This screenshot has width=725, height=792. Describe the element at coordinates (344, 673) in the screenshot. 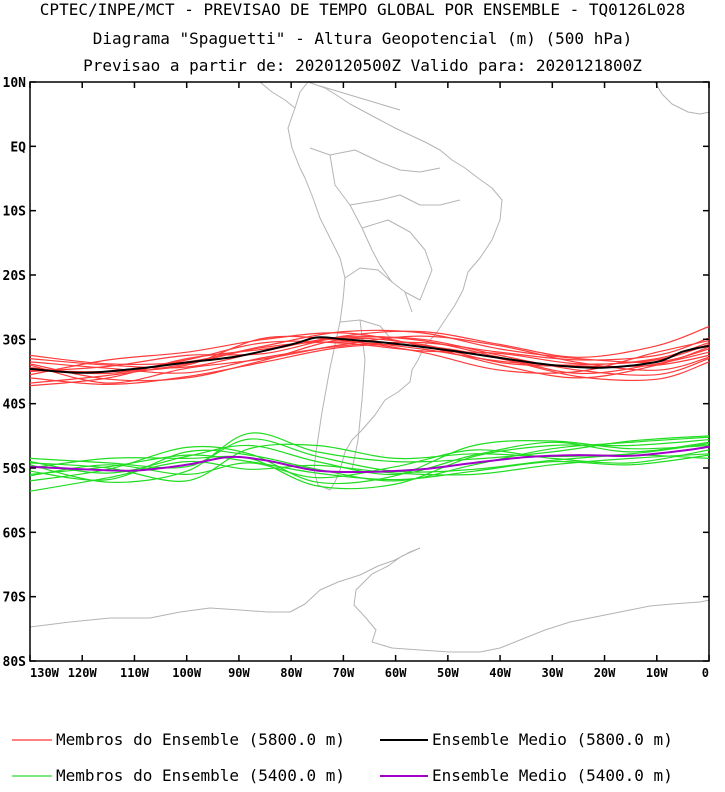

I see `lon-label: 70W` at that location.